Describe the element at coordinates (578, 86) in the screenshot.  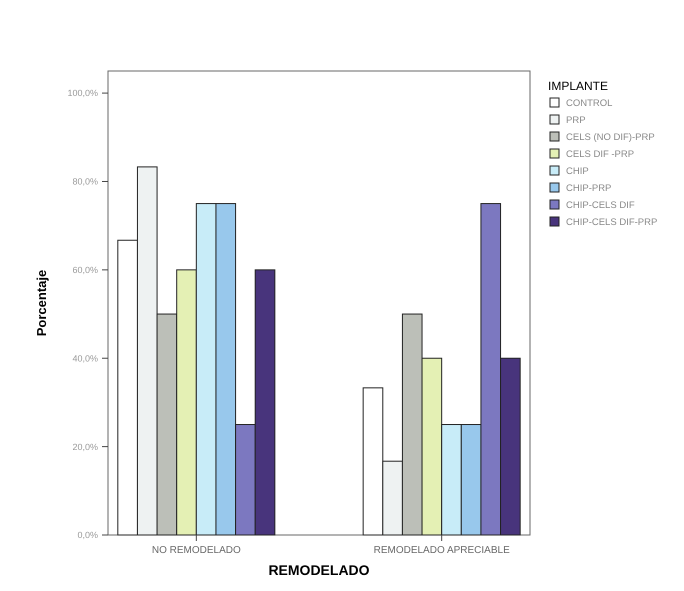
I see `legend-title: IMPLANTE` at that location.